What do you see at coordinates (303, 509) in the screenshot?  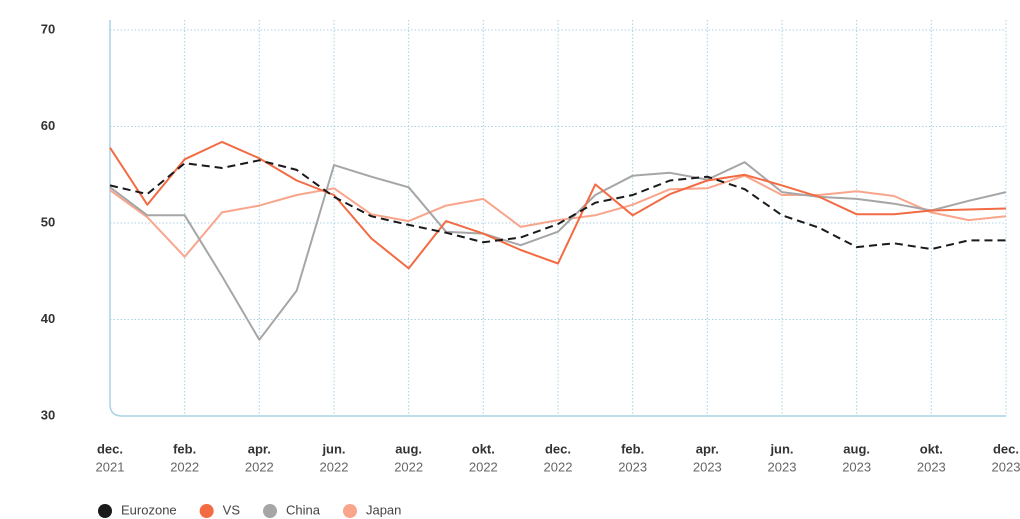 I see `legend-label: China` at bounding box center [303, 509].